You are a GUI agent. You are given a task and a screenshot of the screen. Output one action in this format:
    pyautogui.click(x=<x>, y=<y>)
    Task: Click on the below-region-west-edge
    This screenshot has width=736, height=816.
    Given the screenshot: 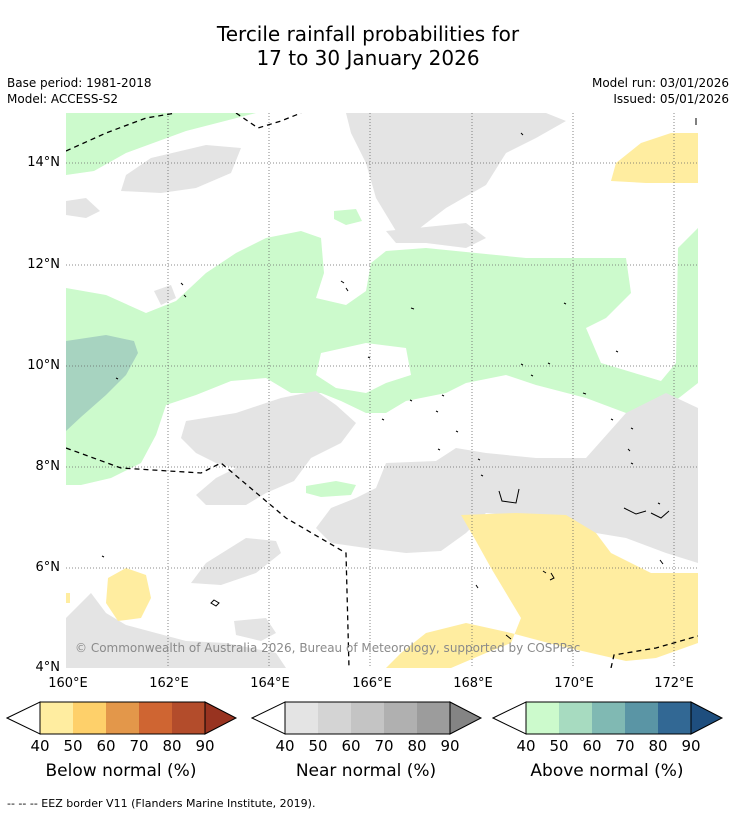 What is the action you would take?
    pyautogui.click(x=68, y=598)
    